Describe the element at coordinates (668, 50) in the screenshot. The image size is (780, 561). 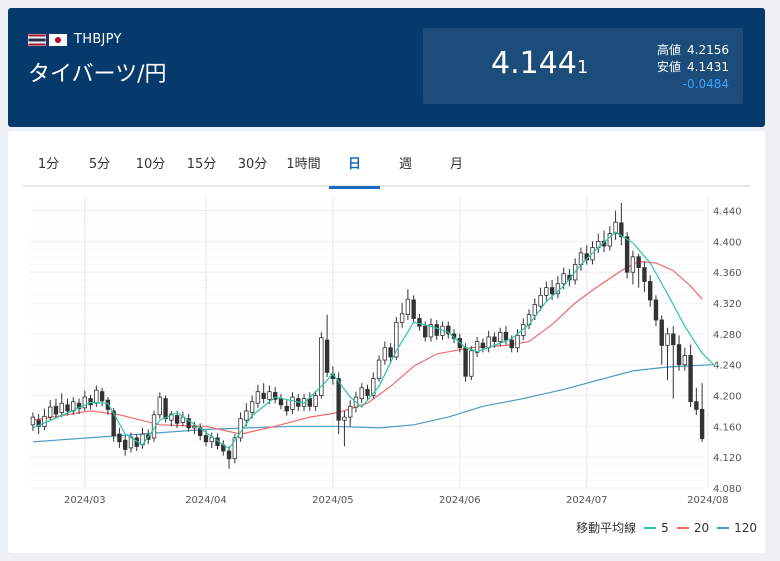
I see `high-label: 高値` at that location.